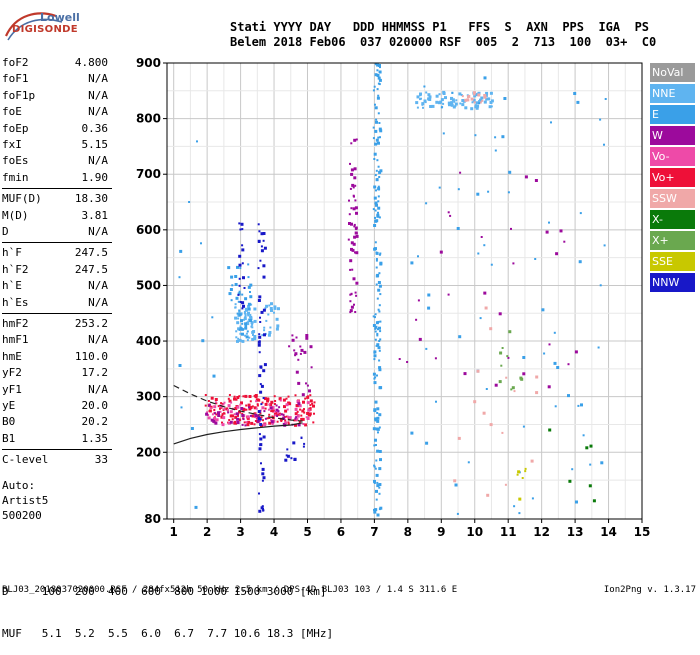  Describe the element at coordinates (55, 232) in the screenshot. I see `param-row: D N/A` at that location.